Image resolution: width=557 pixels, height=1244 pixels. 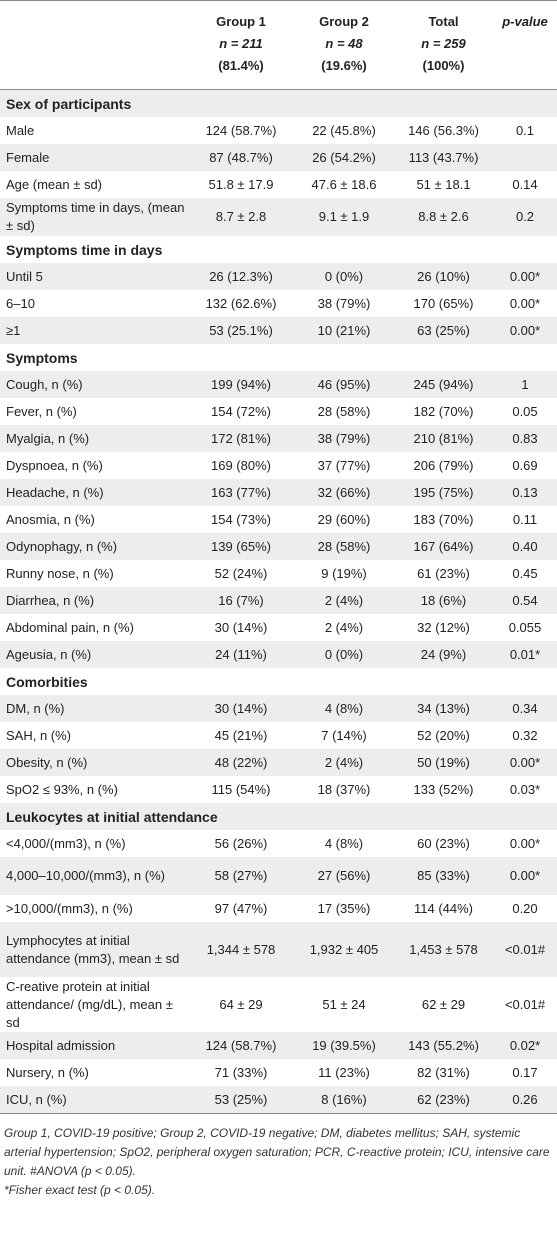 What do you see at coordinates (443, 708) in the screenshot?
I see `total-value: 34 (13%)` at bounding box center [443, 708].